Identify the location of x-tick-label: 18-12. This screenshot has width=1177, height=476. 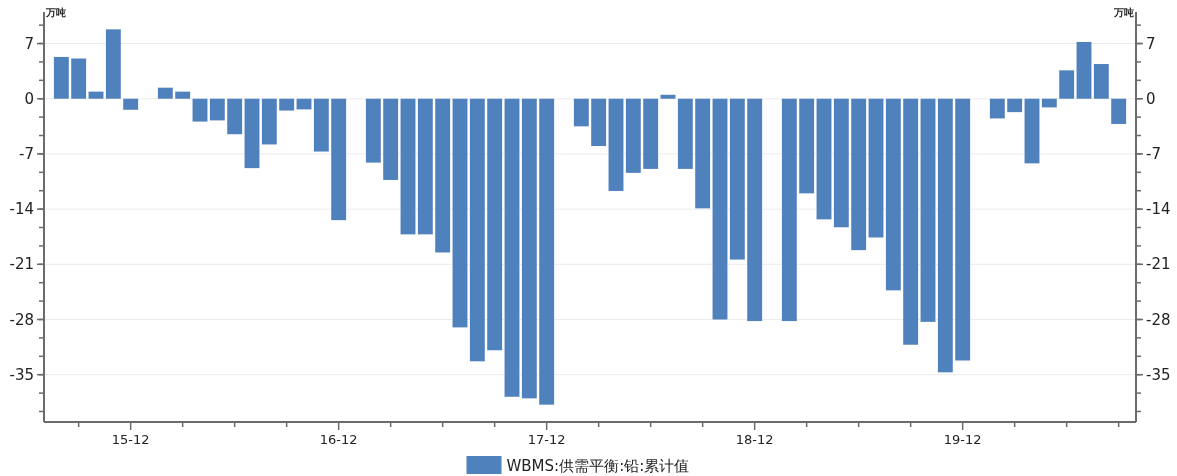
(754, 439).